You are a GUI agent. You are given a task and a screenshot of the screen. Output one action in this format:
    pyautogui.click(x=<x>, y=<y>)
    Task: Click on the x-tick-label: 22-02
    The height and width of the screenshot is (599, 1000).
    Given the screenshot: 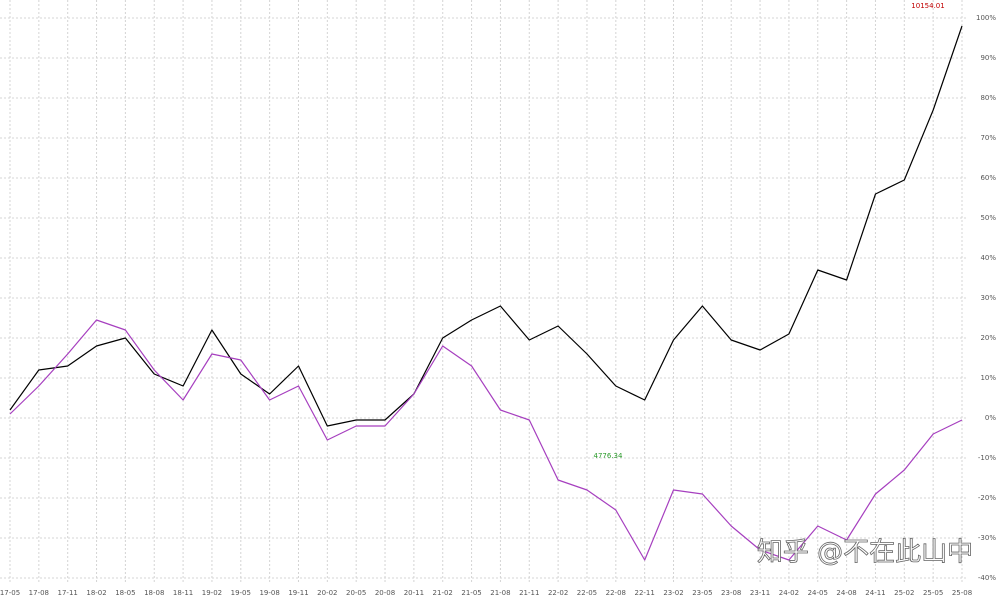 What is the action you would take?
    pyautogui.click(x=558, y=593)
    